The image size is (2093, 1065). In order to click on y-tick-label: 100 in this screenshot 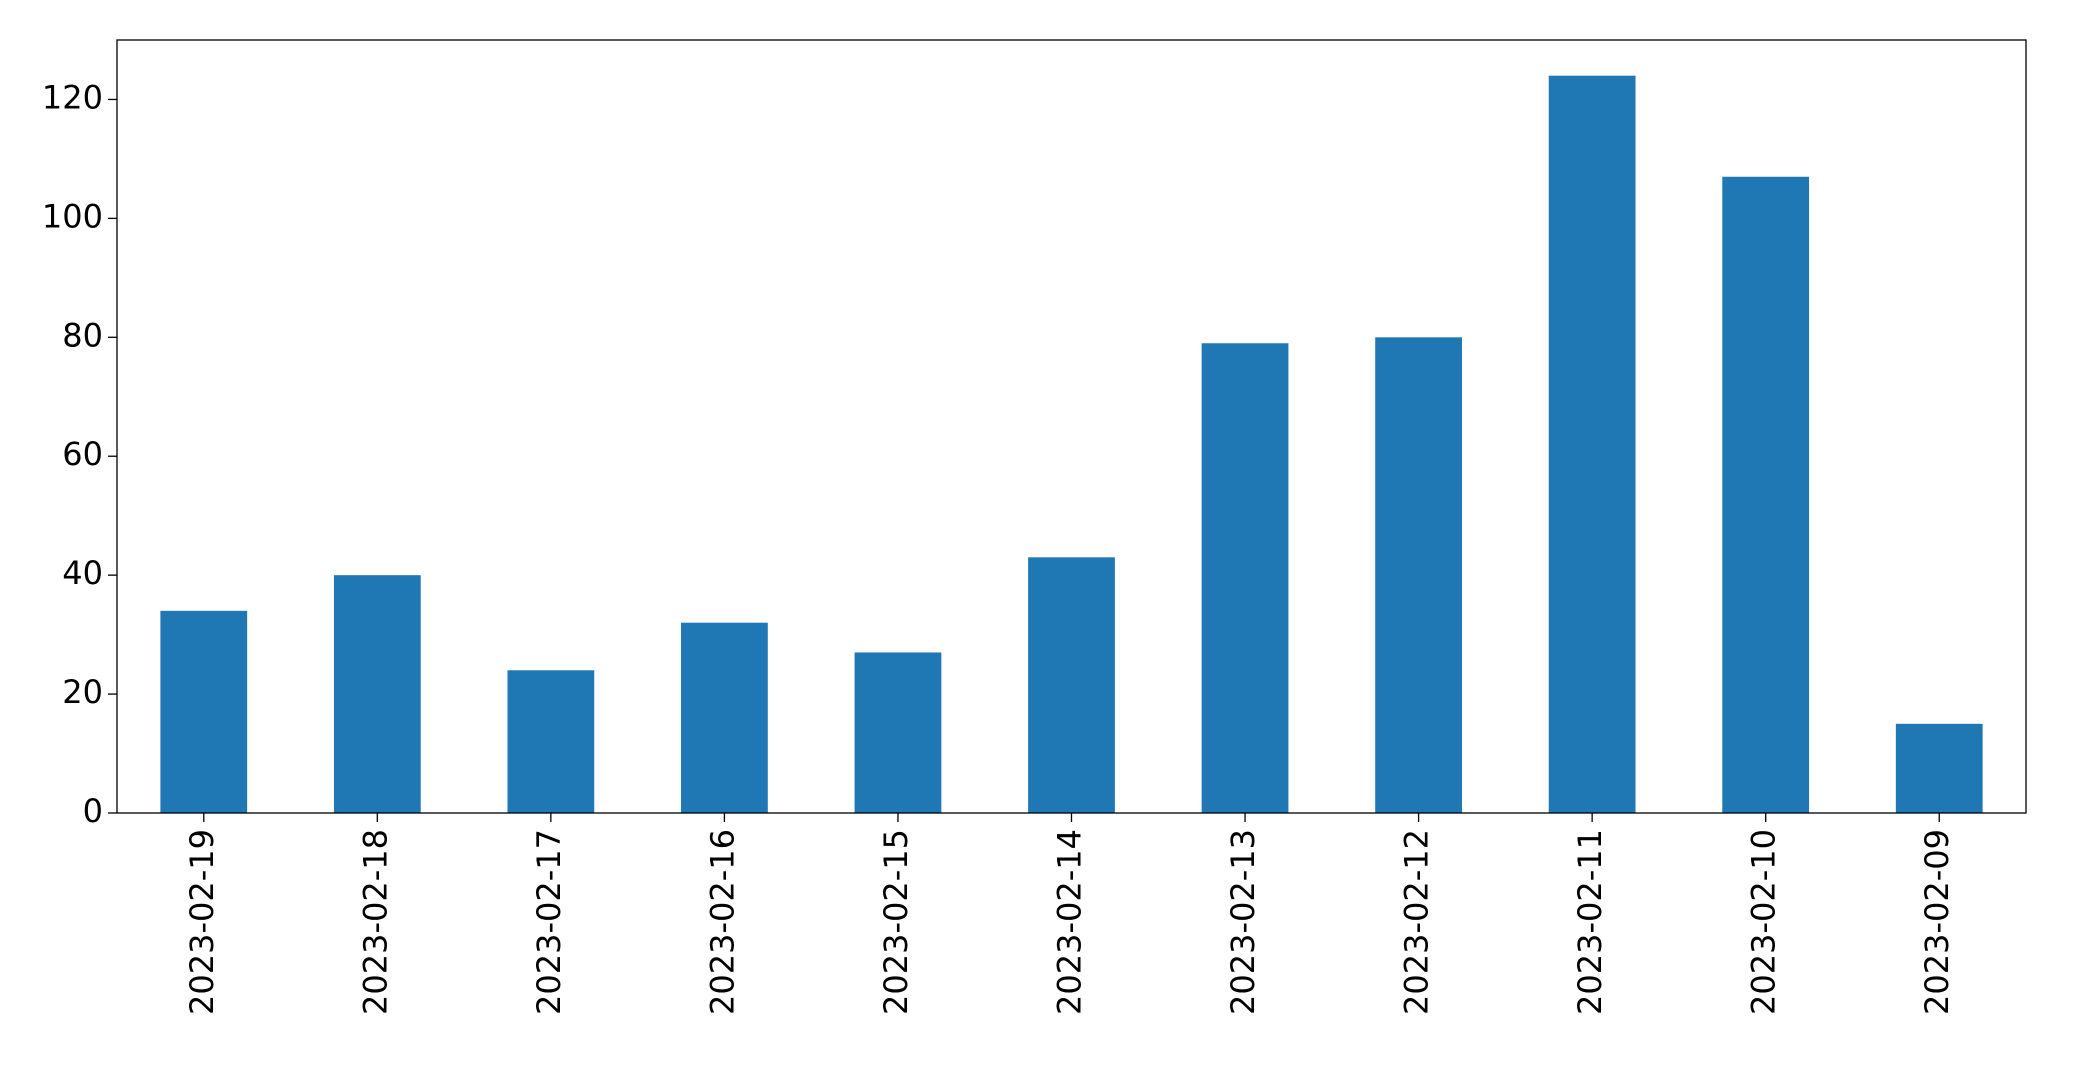, I will do `click(72, 216)`.